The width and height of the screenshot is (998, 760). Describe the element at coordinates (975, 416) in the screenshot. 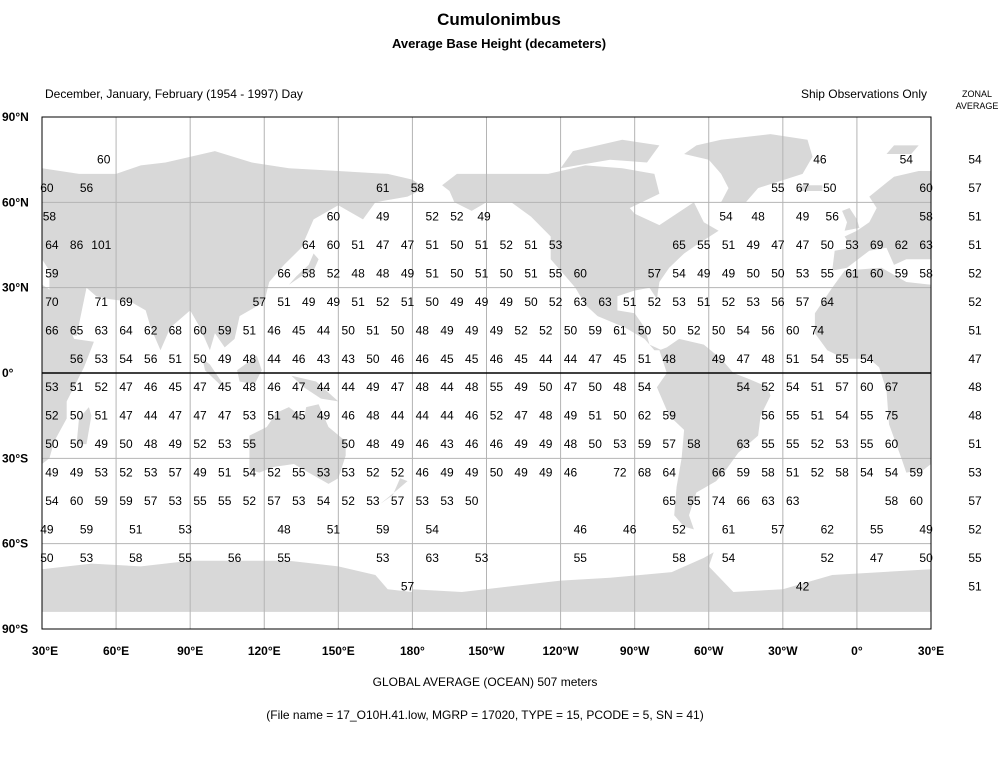

I see `zonal-average-value: 48` at that location.